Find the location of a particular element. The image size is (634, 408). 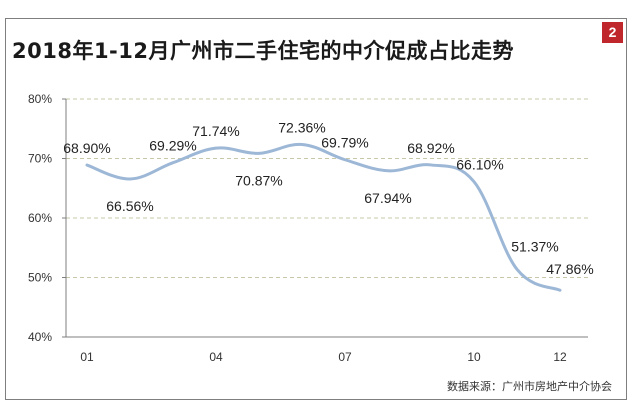

data-label: 69.29% is located at coordinates (172, 146).